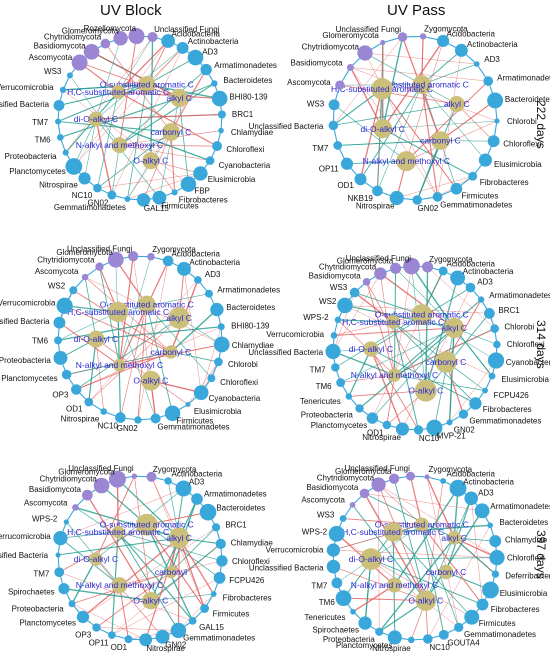 The image size is (550, 672). Describe the element at coordinates (335, 275) in the screenshot. I see `taxon-label: Basidiomycota` at that location.